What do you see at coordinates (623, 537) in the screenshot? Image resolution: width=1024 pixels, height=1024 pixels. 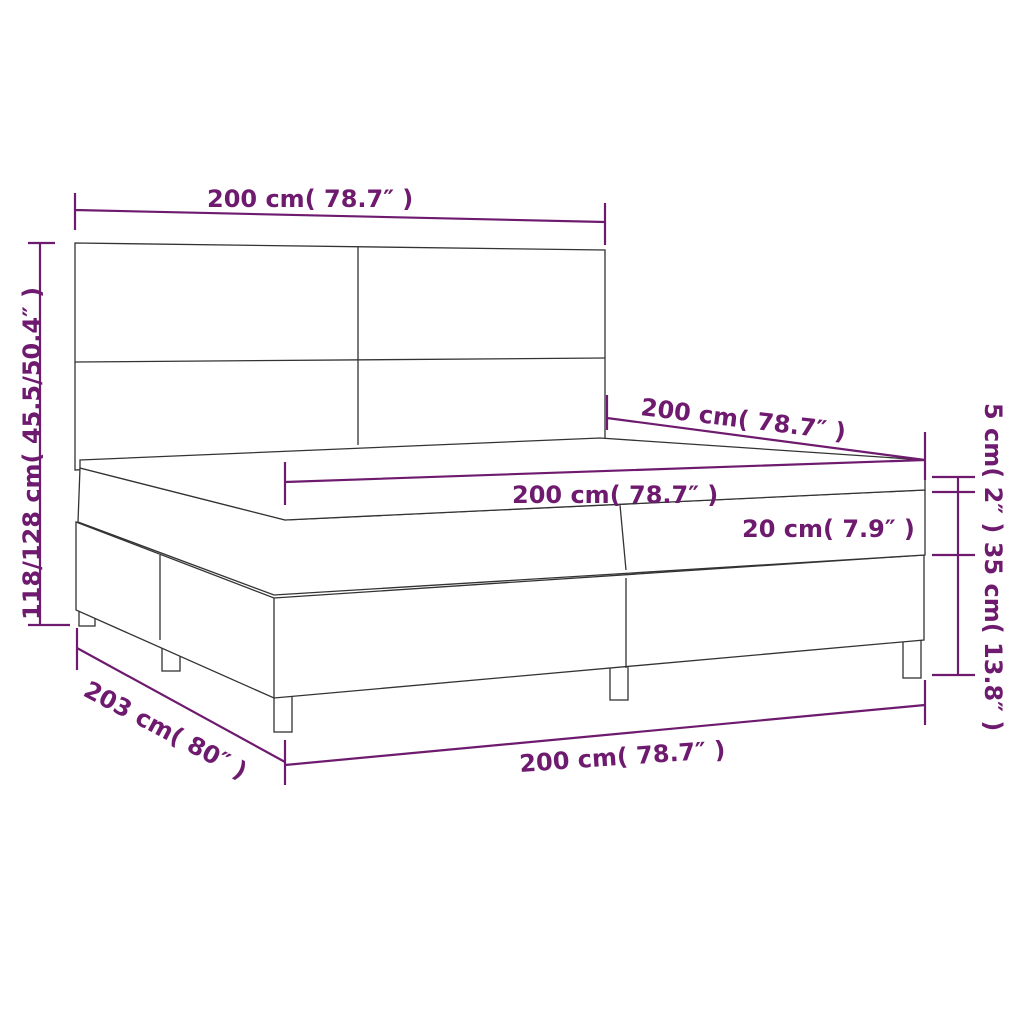 I see `mattress-split` at bounding box center [623, 537].